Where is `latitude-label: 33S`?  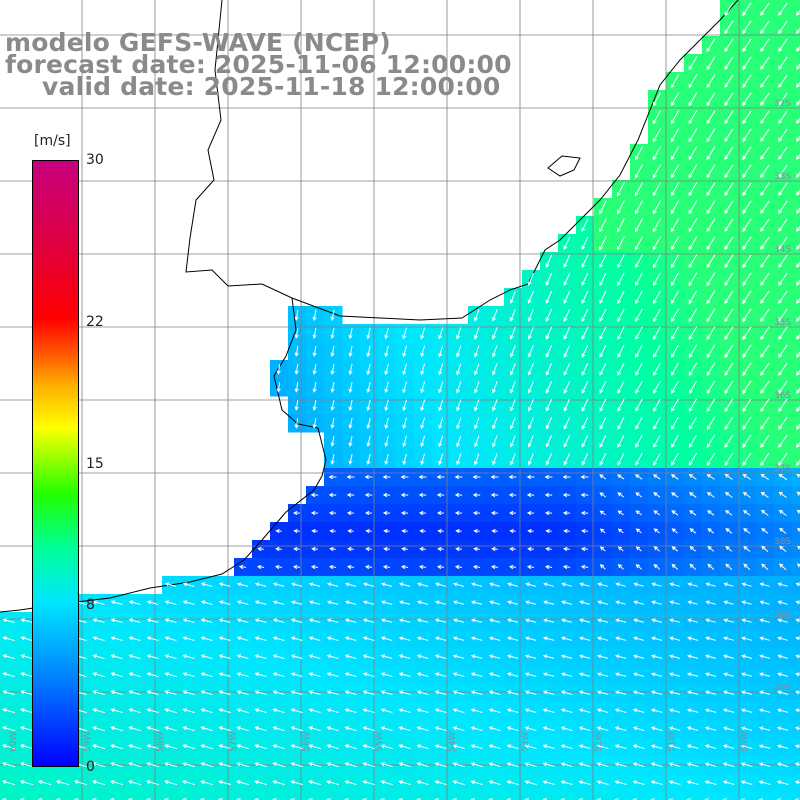
latitude-label: 33S is located at coordinates (783, 177).